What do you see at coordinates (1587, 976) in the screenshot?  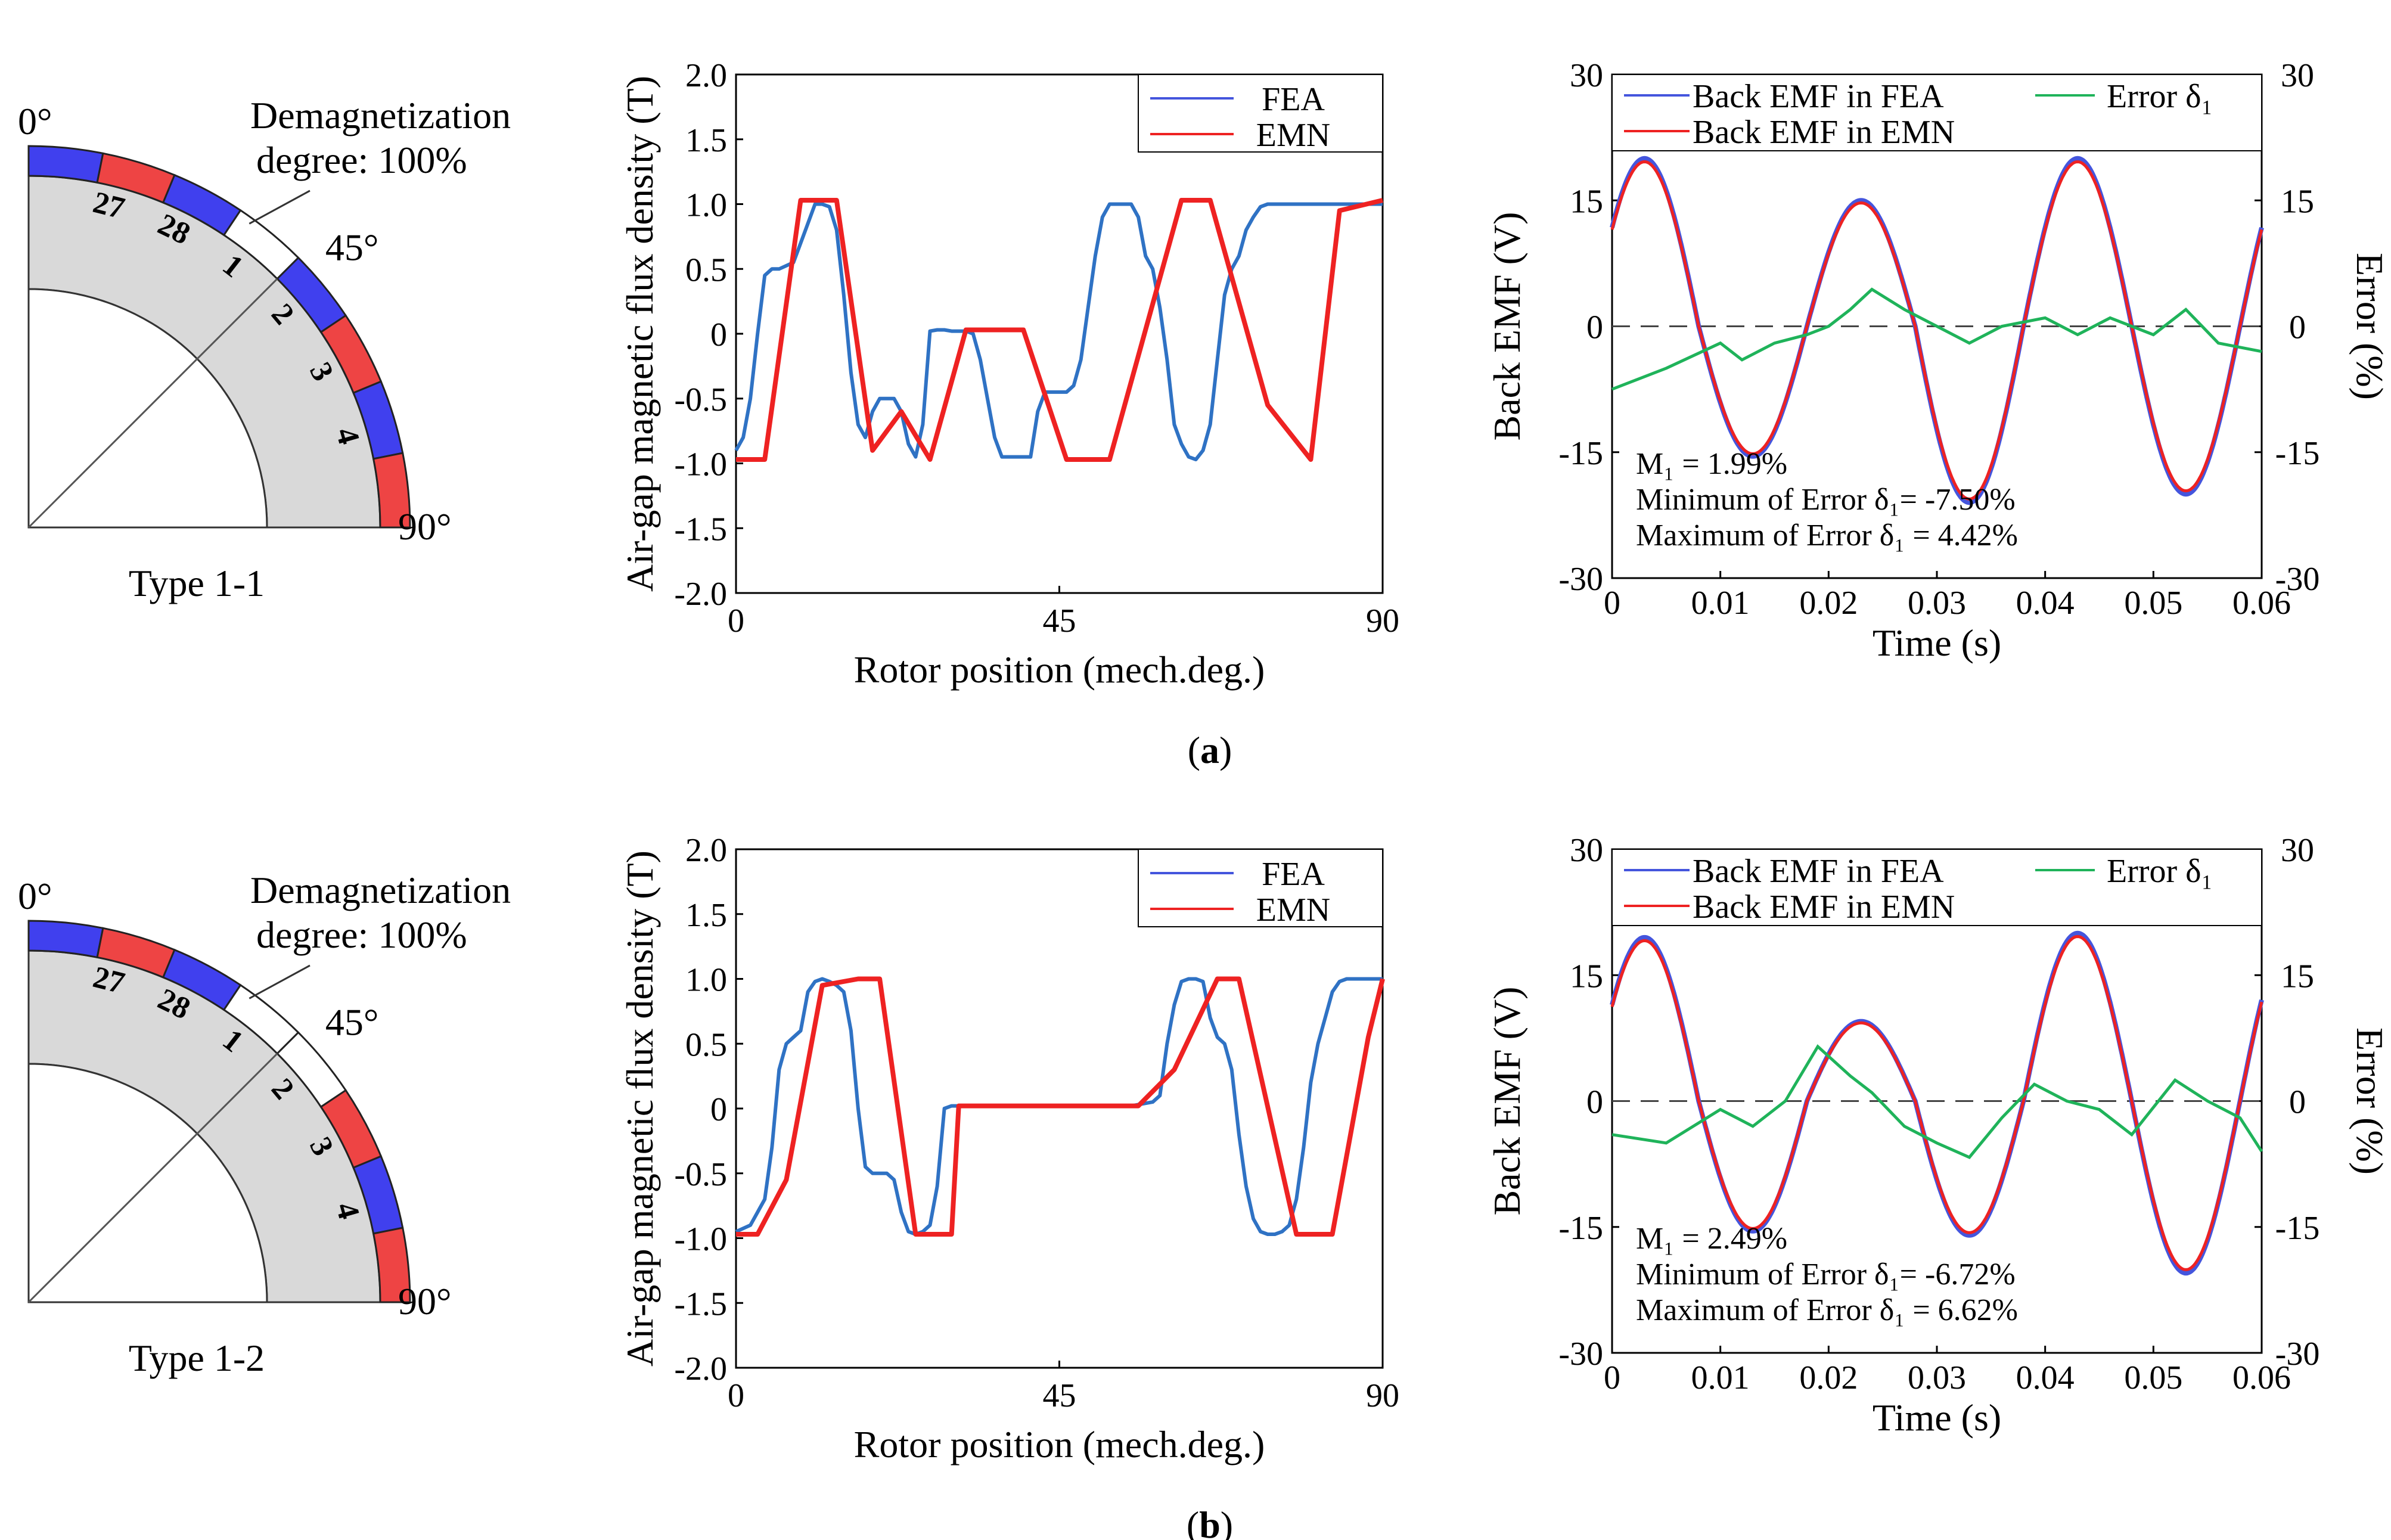 I see `emf-ytick-label: 15` at bounding box center [1587, 976].